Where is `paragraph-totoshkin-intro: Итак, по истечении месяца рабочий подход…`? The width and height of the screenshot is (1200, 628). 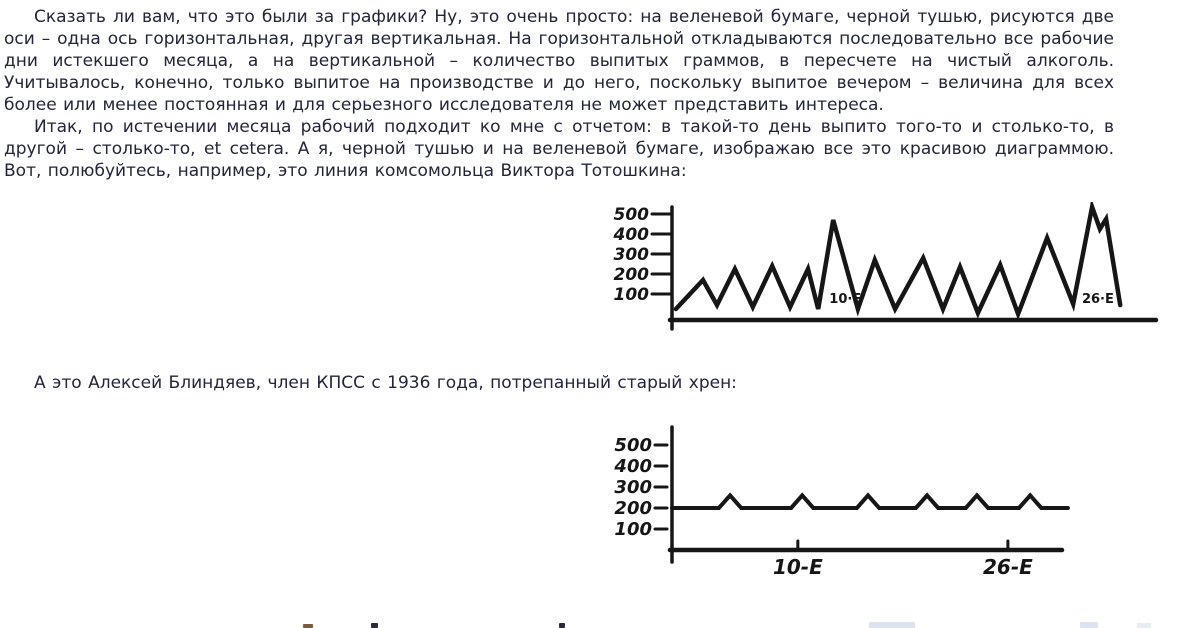
paragraph-totoshkin-intro: Итак, по истечении месяца рабочий подход… is located at coordinates (559, 149).